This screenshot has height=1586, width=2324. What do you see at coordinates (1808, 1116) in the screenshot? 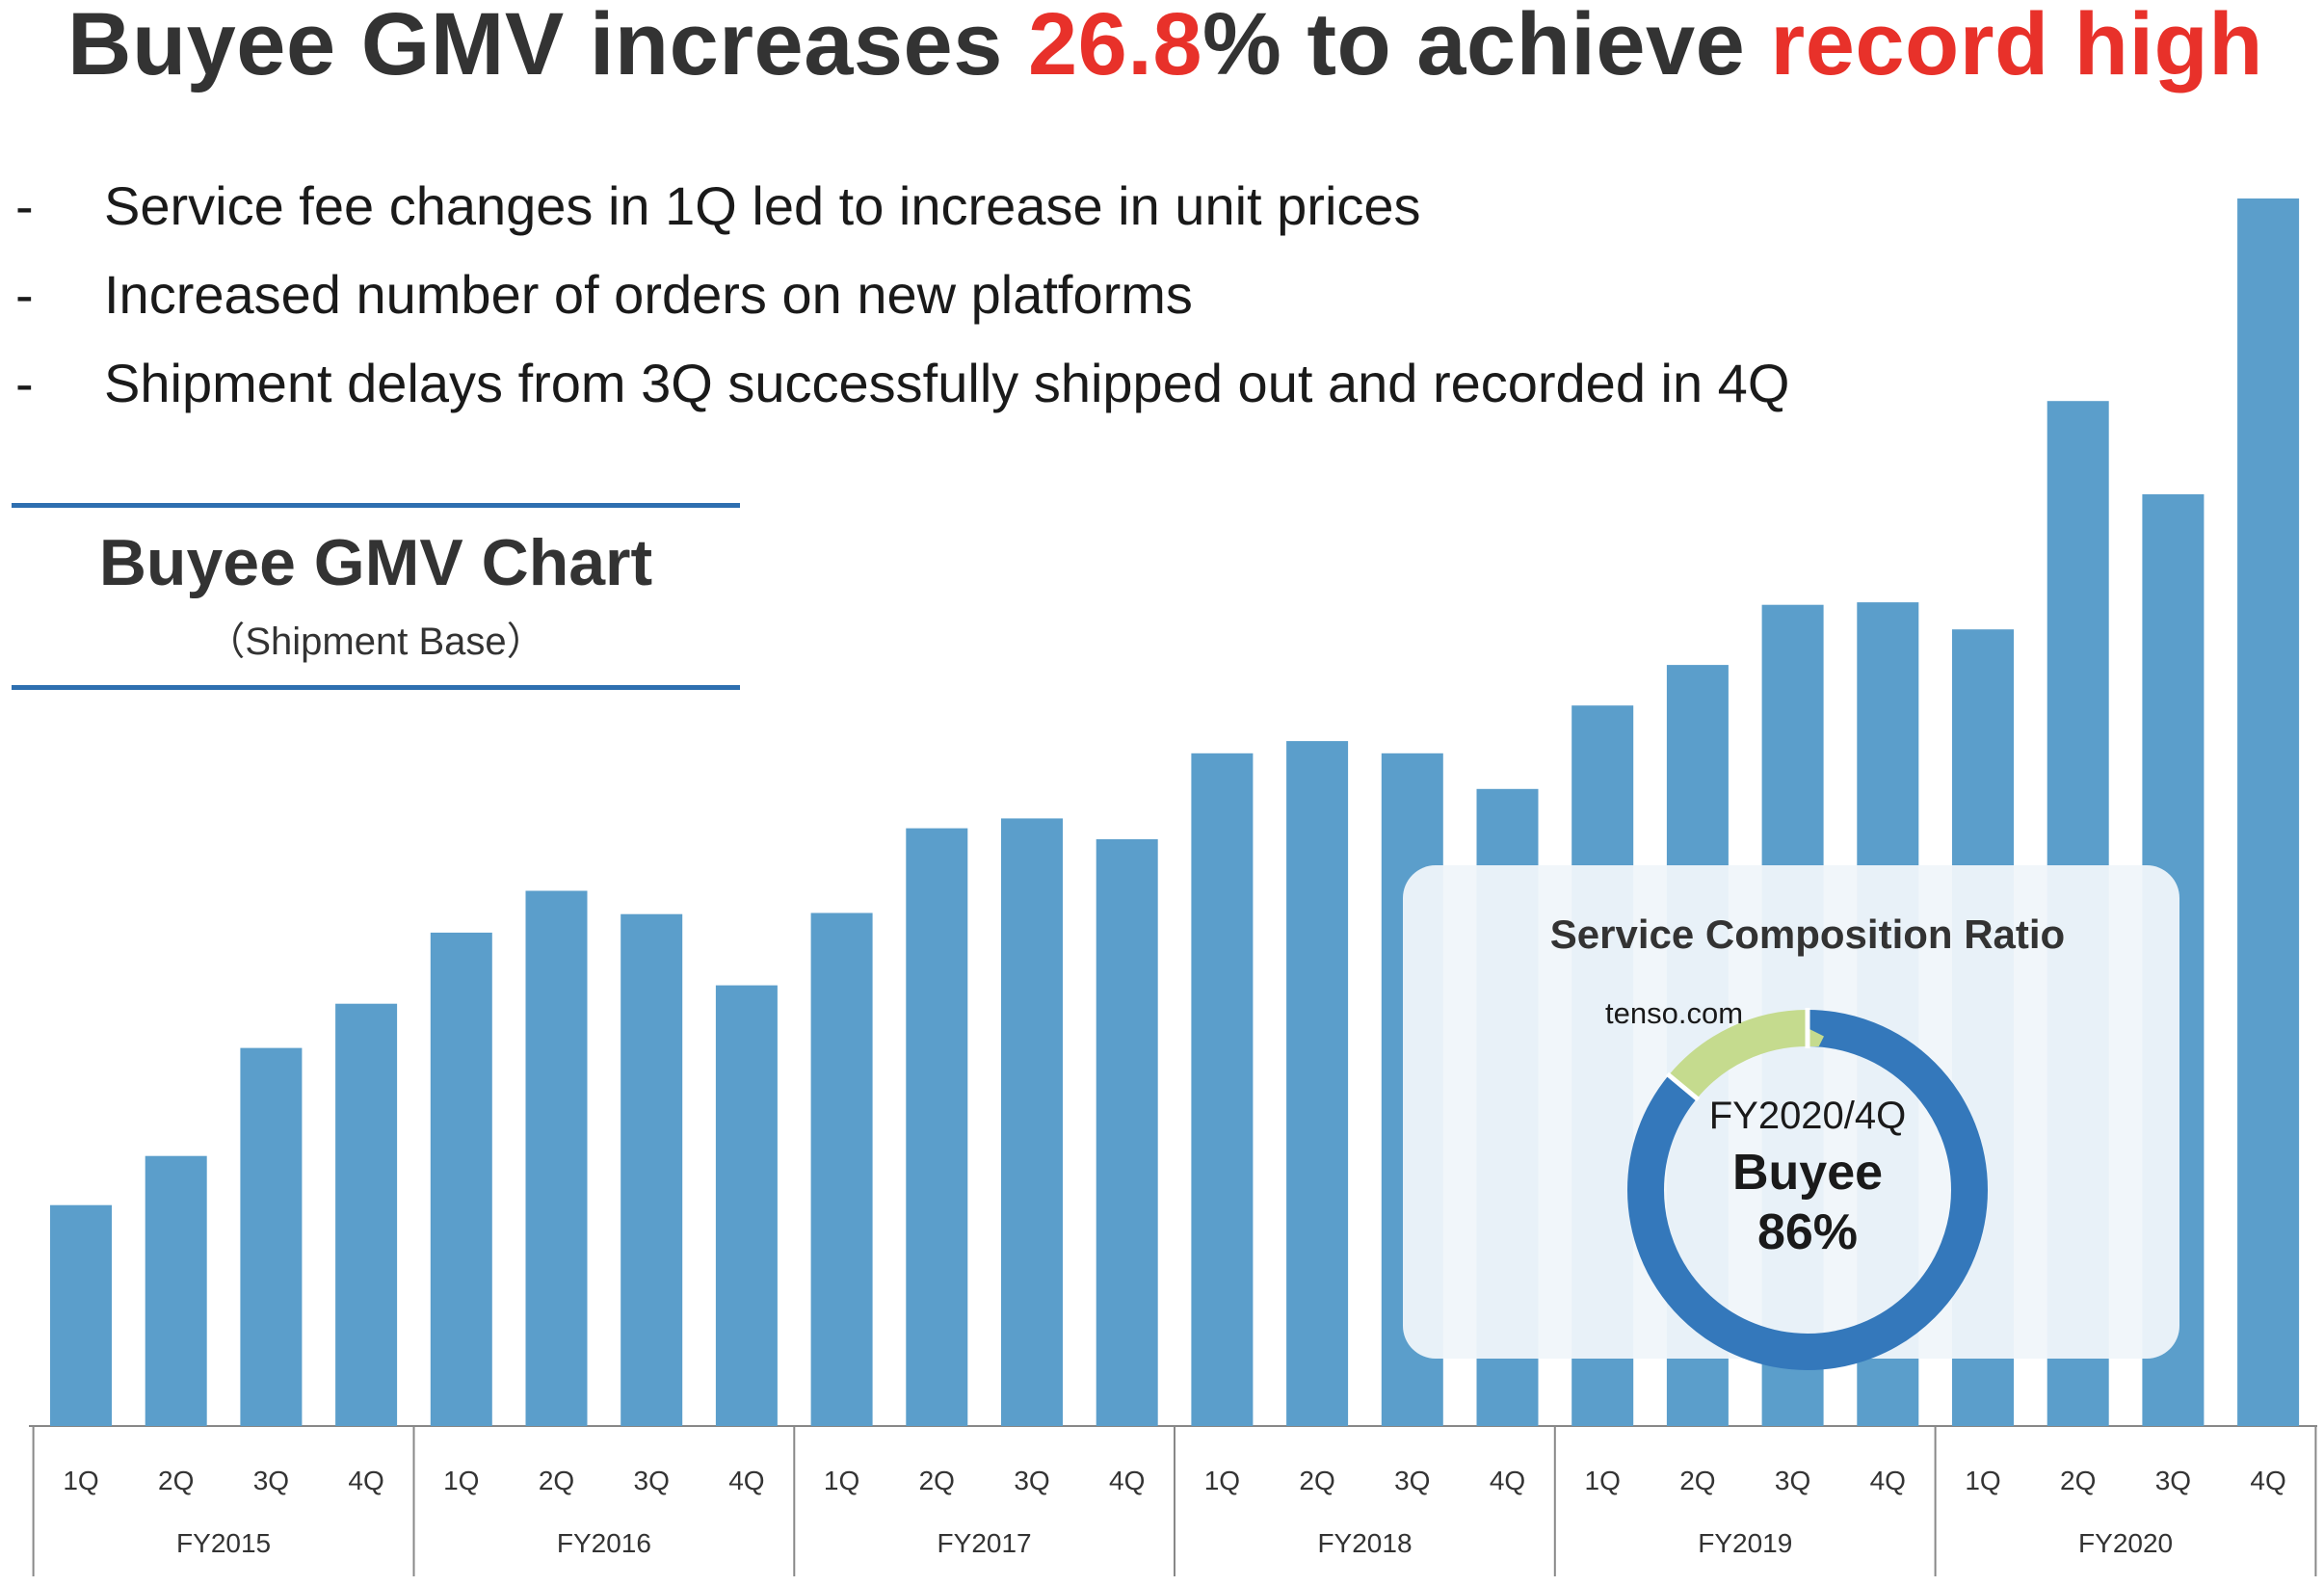
I see `composition-period: FY2020/4Q` at bounding box center [1808, 1116].